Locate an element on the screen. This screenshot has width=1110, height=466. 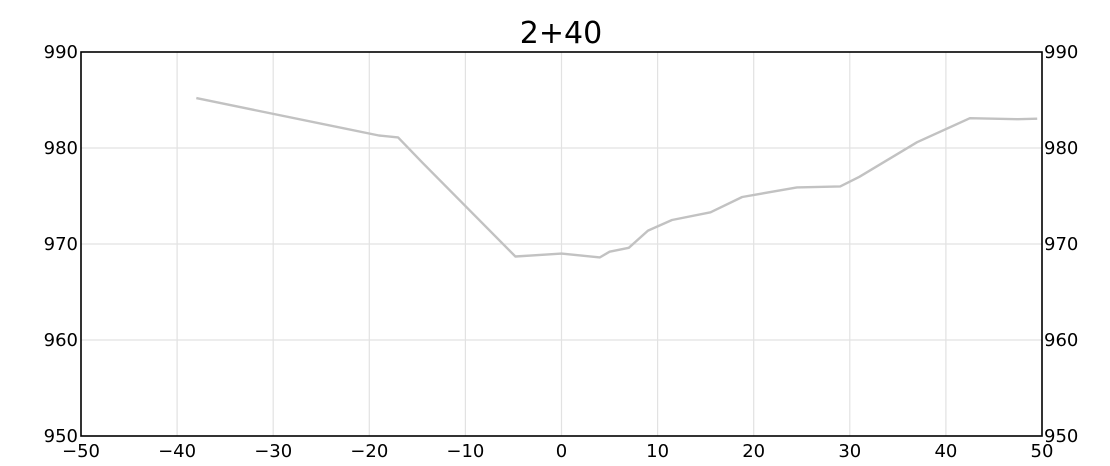
y-tick-labels-left: 950 960 970 980 990 is located at coordinates (61, 244).